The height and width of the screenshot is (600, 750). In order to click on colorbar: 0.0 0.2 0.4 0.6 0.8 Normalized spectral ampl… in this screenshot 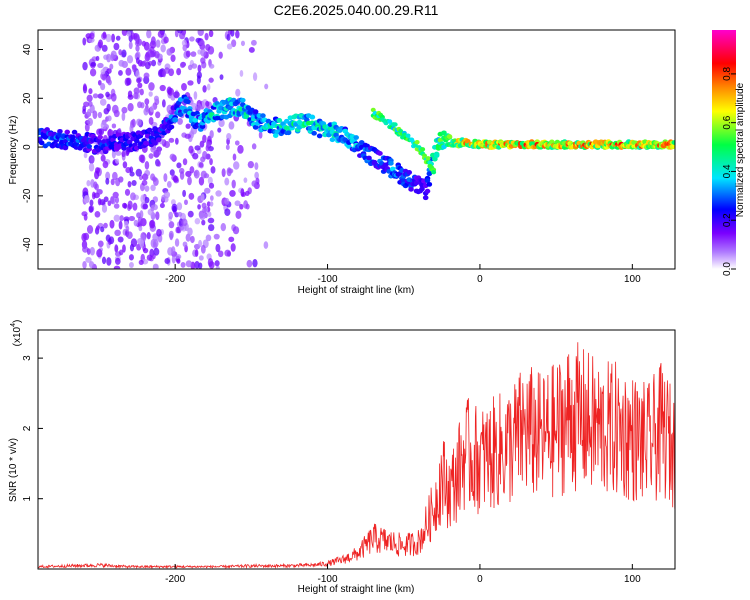, I will do `click(729, 153)`.